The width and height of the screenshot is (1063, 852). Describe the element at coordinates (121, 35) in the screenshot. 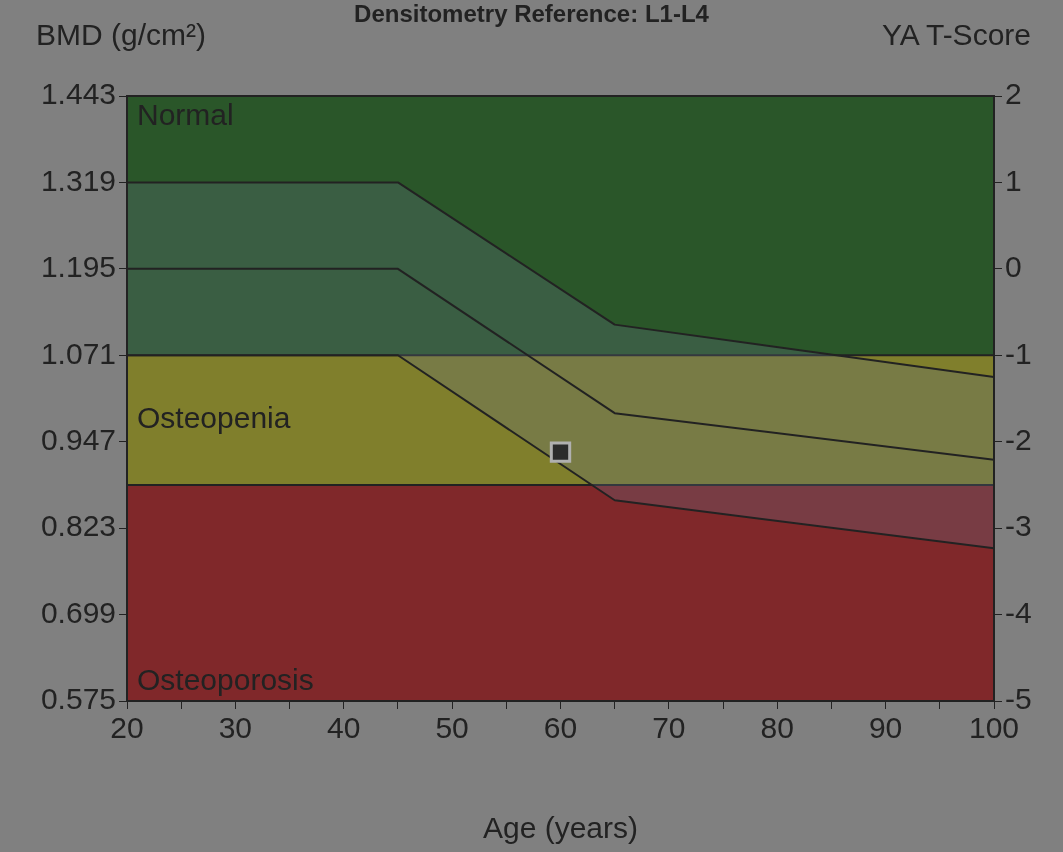

I see `y-axis-title: BMD (g/cm²)` at that location.